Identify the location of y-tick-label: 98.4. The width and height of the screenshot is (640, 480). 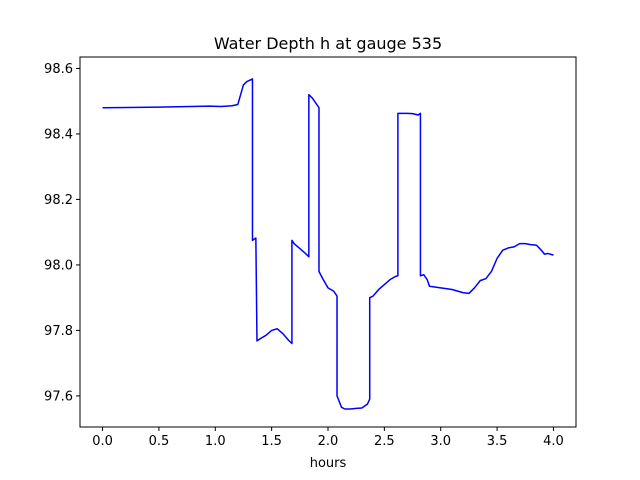
(58, 134).